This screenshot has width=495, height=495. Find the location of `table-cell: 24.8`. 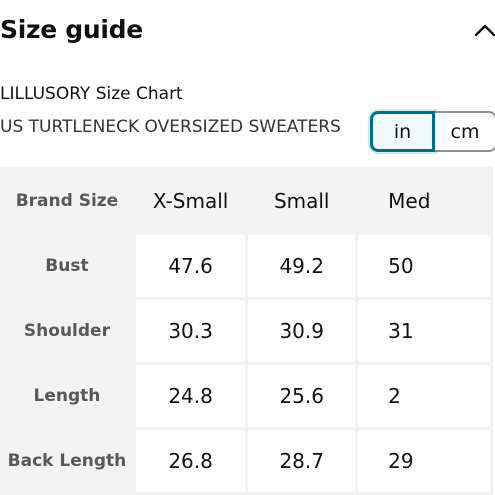

table-cell: 24.8 is located at coordinates (190, 396).